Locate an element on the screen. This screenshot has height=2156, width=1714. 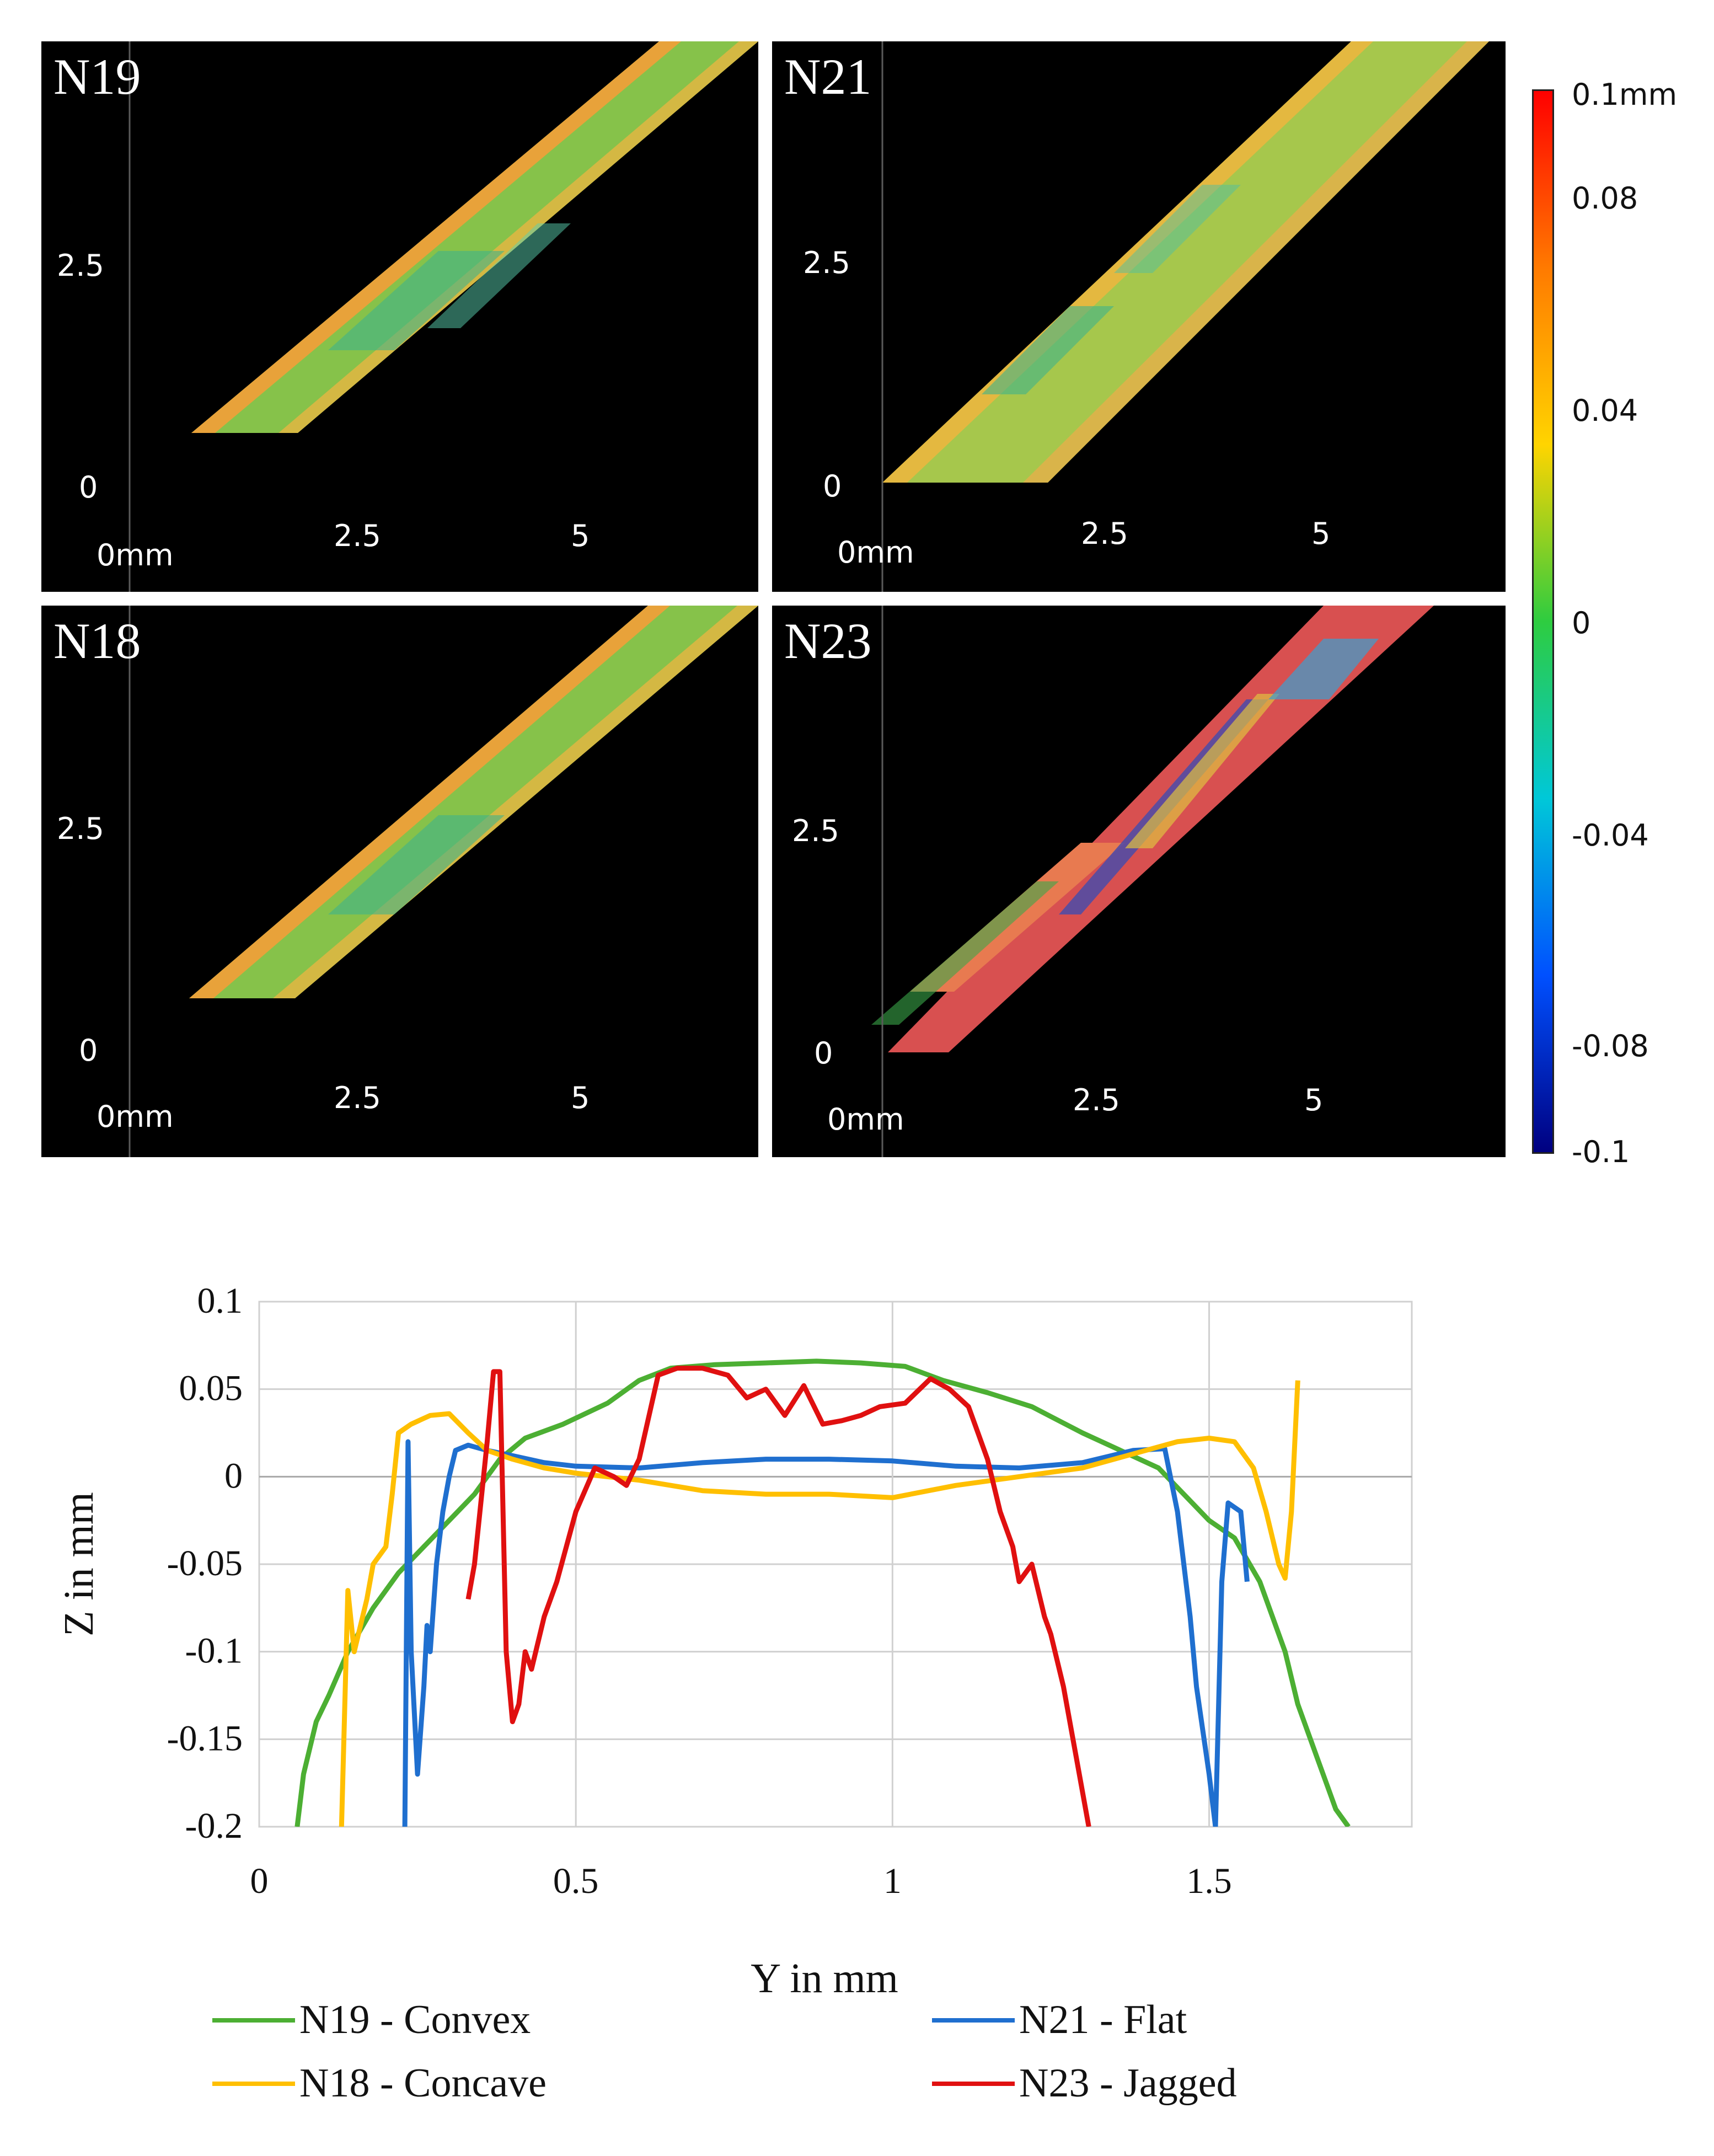
y-tick-label: 0.05 is located at coordinates (211, 1388).